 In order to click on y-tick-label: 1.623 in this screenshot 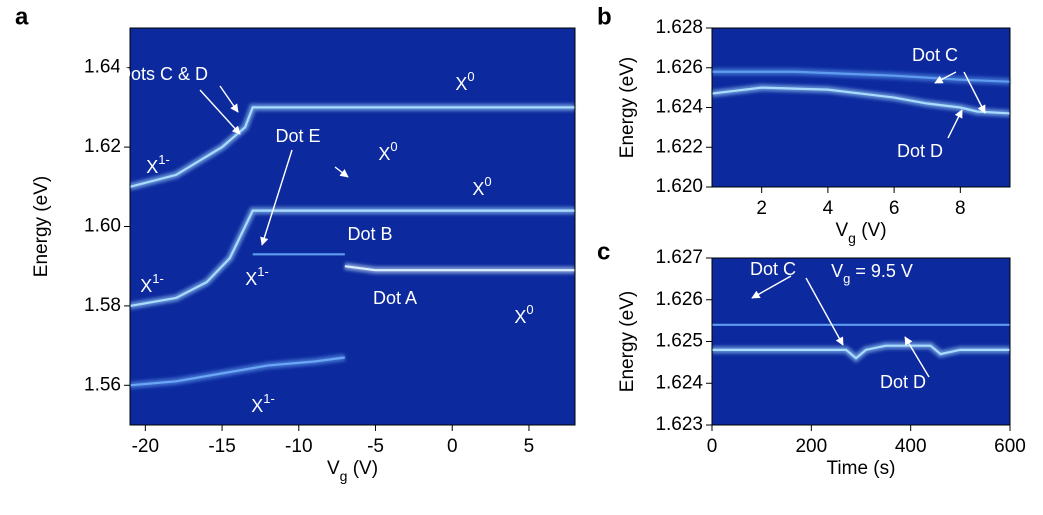, I will do `click(679, 424)`.